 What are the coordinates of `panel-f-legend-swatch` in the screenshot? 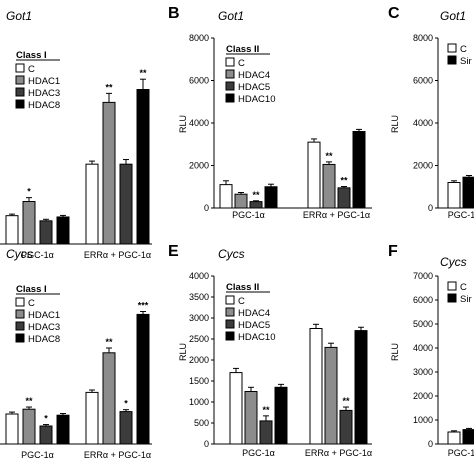 It's located at (452, 286).